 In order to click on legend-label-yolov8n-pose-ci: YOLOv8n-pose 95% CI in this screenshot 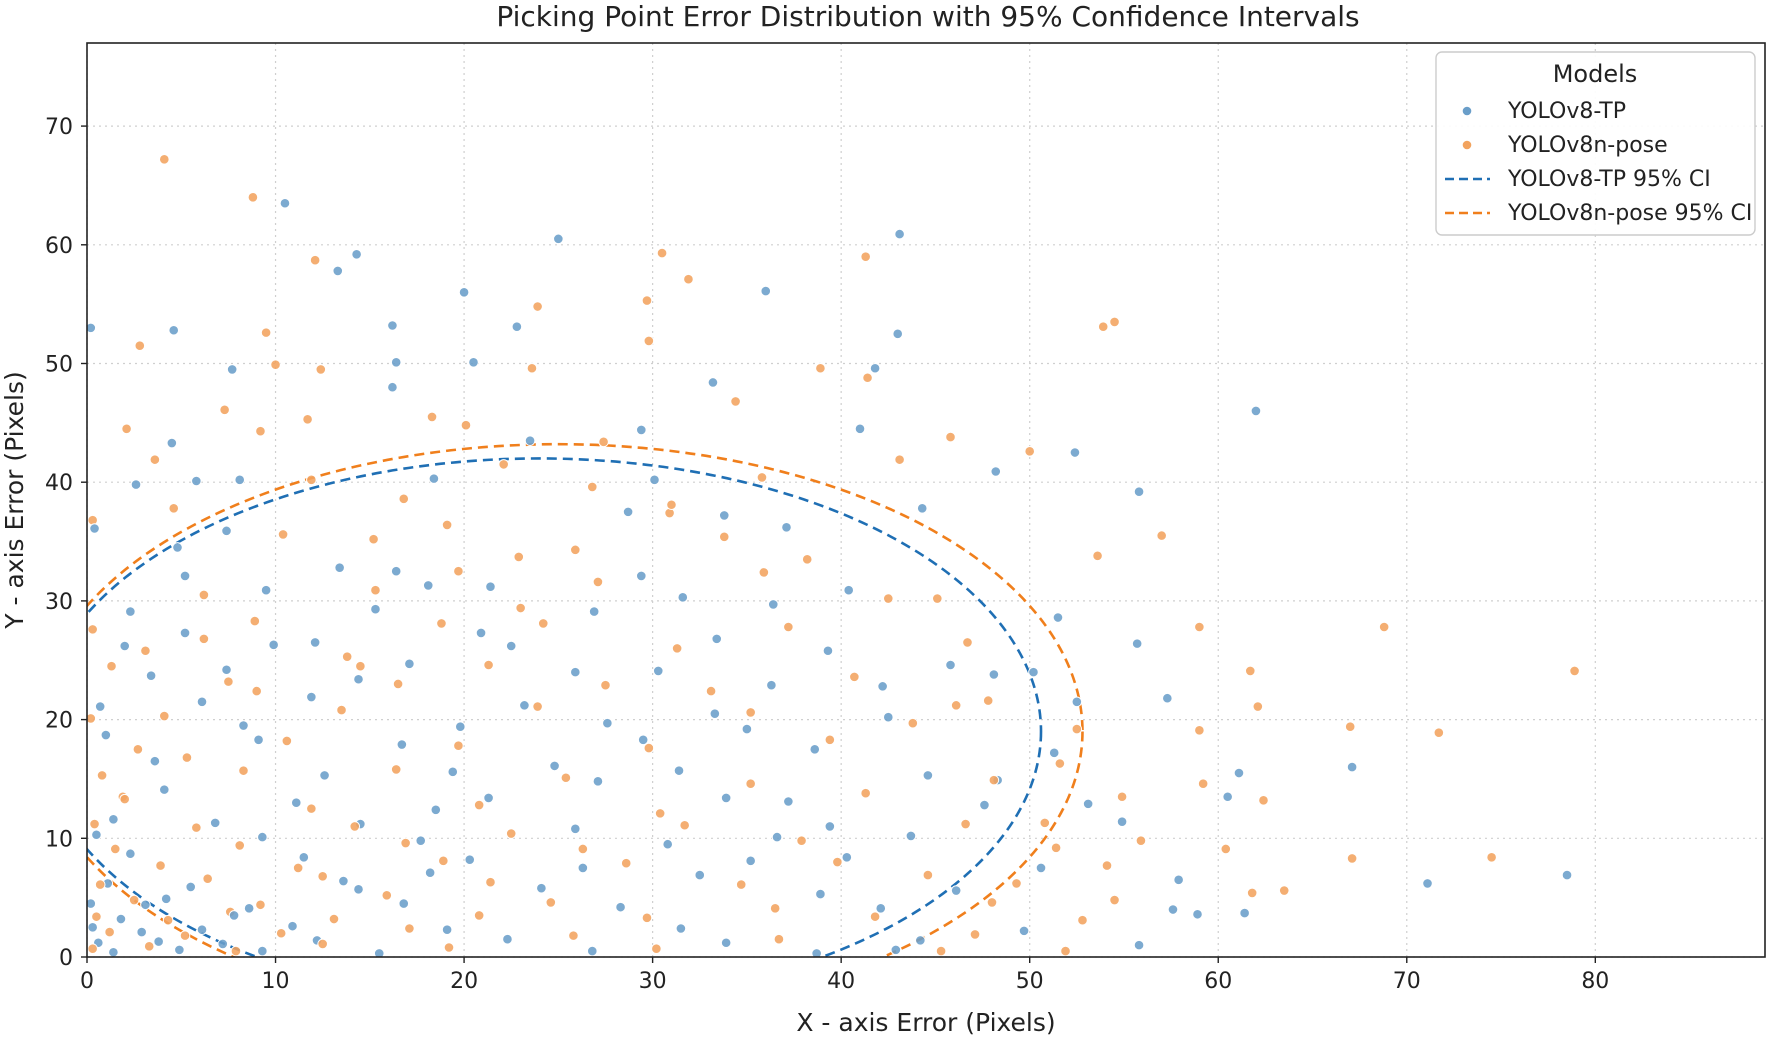, I will do `click(1629, 213)`.